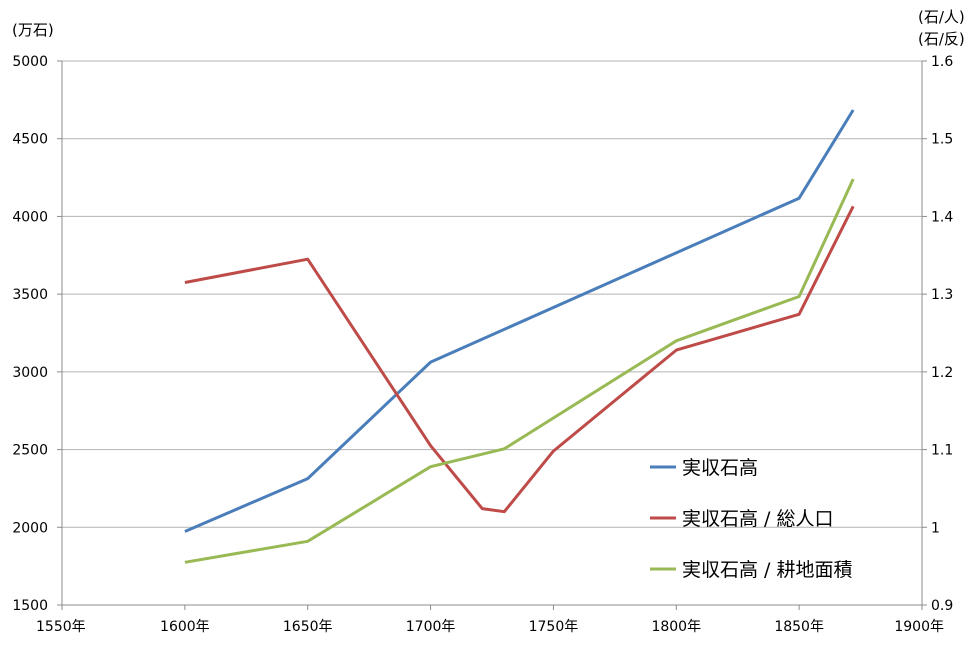 This screenshot has height=645, width=979. What do you see at coordinates (919, 627) in the screenshot?
I see `x-tick-label: 1900年` at bounding box center [919, 627].